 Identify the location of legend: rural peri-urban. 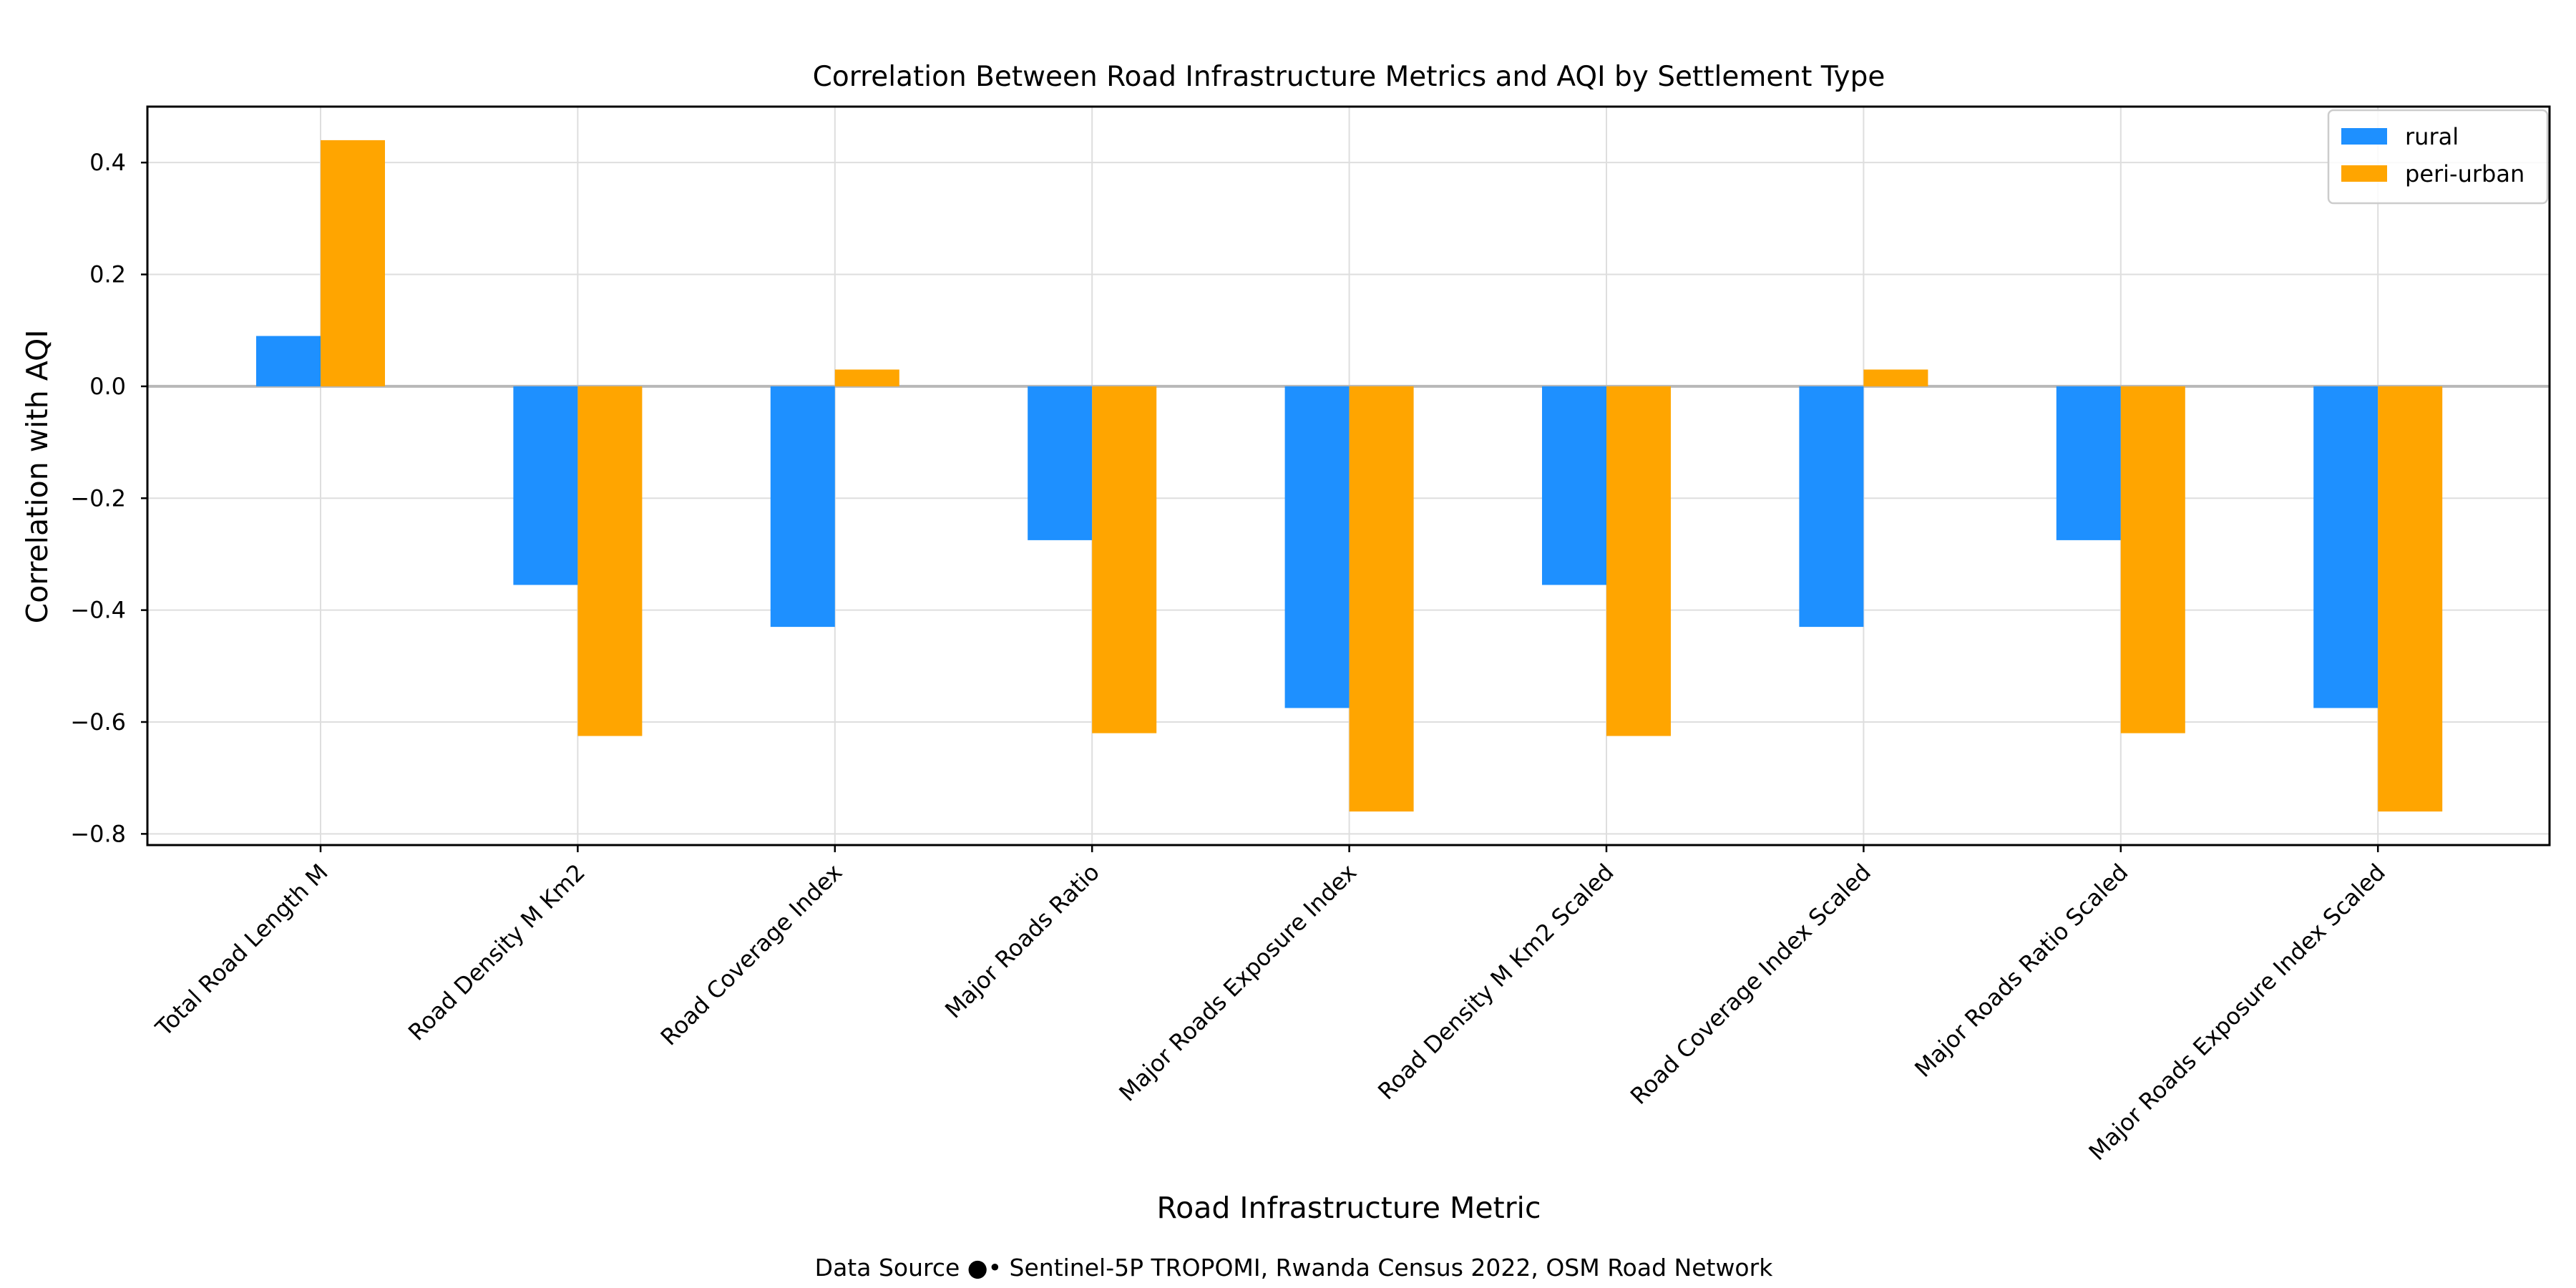
(2438, 157).